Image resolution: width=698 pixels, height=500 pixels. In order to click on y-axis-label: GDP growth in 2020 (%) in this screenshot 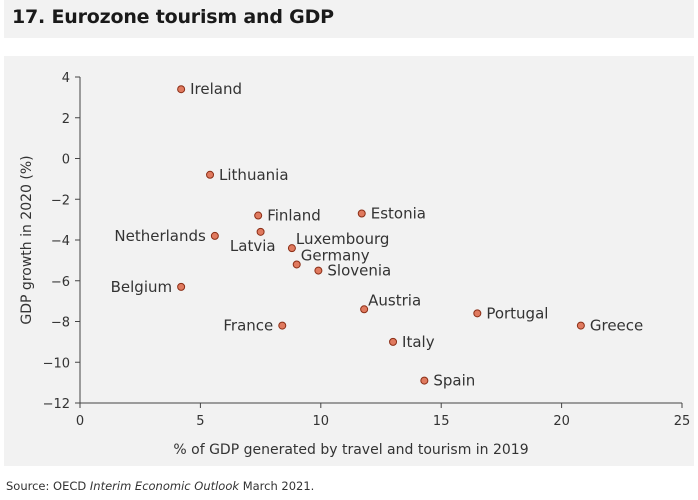, I will do `click(27, 239)`.